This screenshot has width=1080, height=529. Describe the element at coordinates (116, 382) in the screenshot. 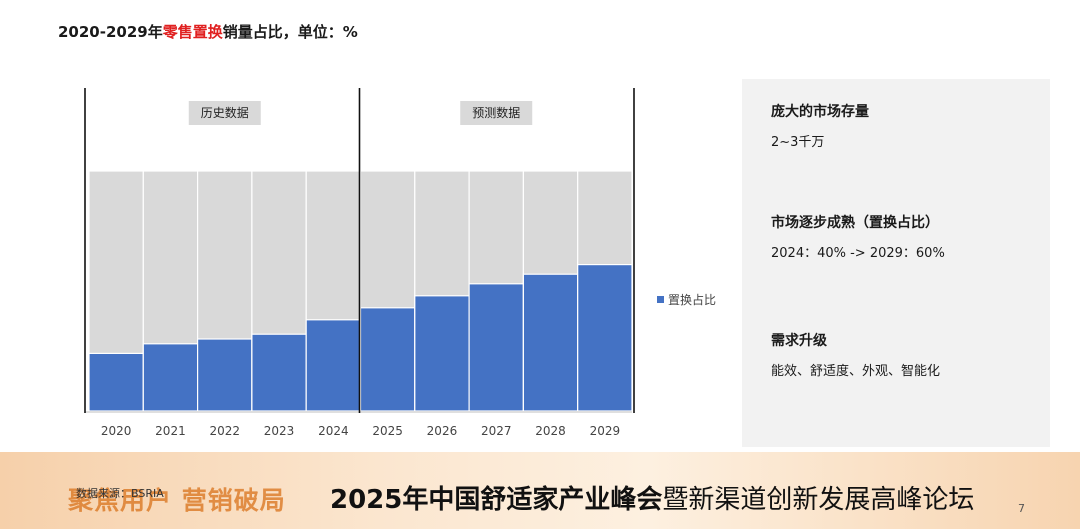

I see `bar-2020` at that location.